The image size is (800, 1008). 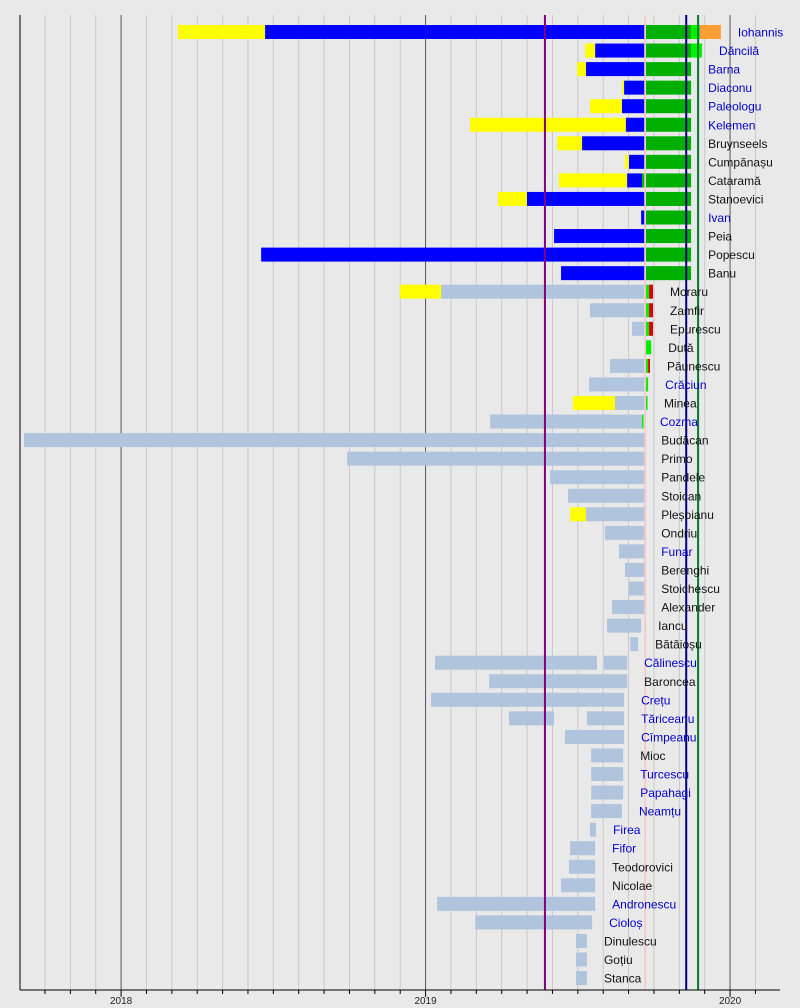 I want to click on candidate-label: Iancu, so click(x=672, y=626).